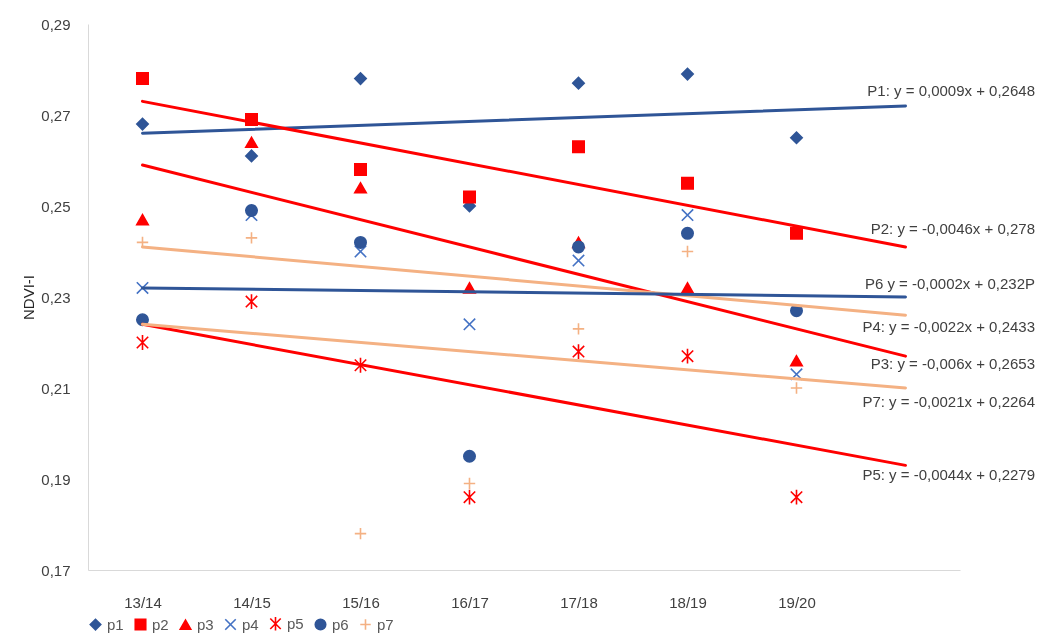 This screenshot has height=634, width=1038. What do you see at coordinates (951, 90) in the screenshot?
I see `series-label: P1: y = 0,0009x + 0,2648` at bounding box center [951, 90].